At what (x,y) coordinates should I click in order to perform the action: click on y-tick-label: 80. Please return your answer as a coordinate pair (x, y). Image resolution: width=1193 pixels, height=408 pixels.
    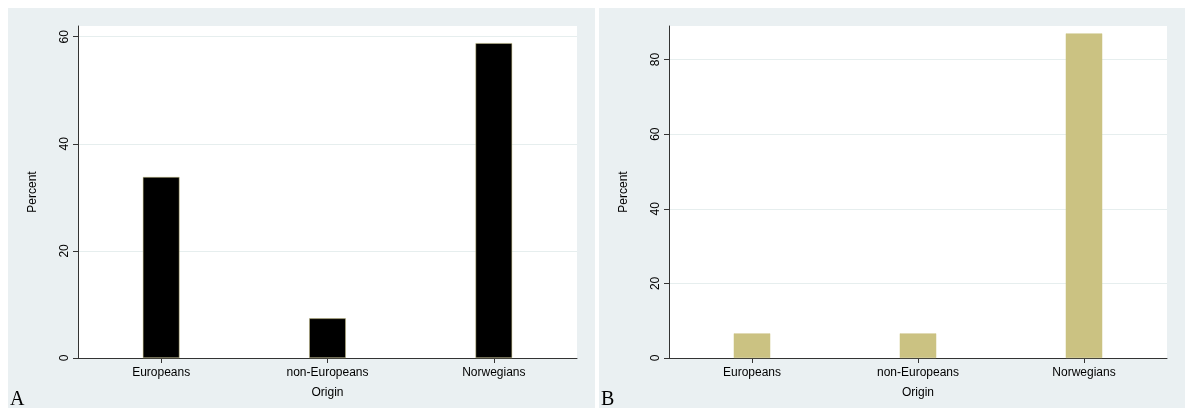
    Looking at the image, I should click on (655, 59).